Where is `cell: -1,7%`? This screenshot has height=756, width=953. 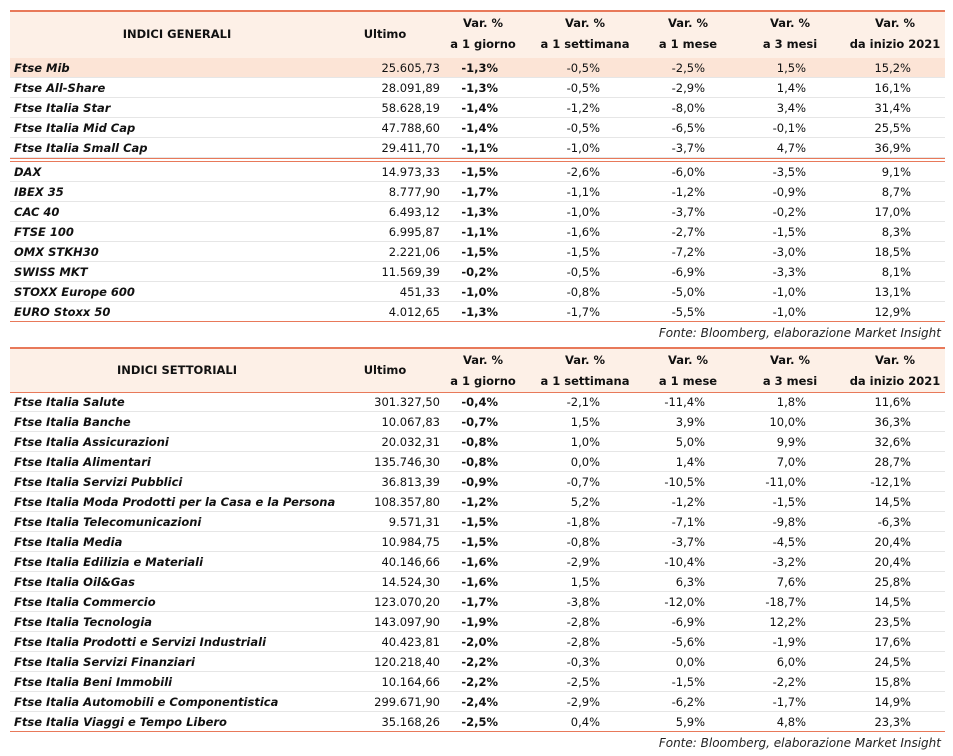 cell: -1,7% is located at coordinates (479, 602).